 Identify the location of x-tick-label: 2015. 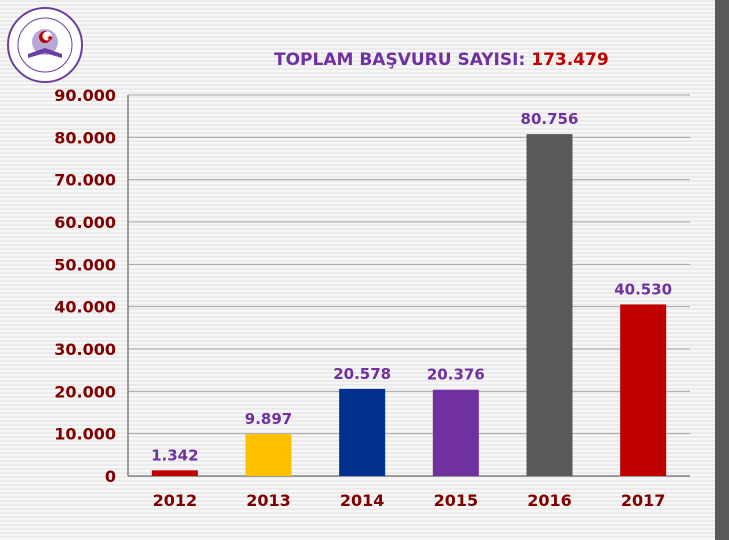
(456, 500).